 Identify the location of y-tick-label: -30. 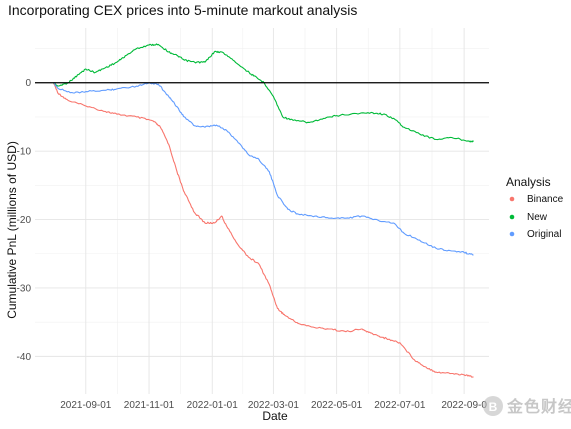
(24, 288).